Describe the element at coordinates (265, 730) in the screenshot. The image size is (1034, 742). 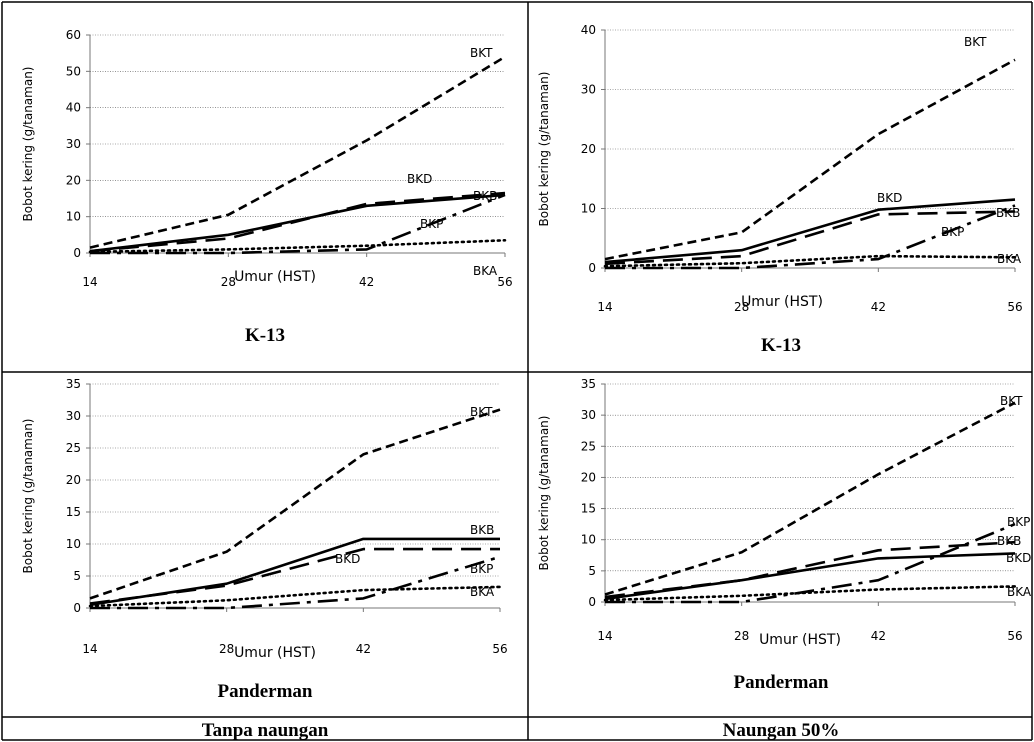
I see `column-label-tanpa-naungan: Tanpa naungan` at that location.